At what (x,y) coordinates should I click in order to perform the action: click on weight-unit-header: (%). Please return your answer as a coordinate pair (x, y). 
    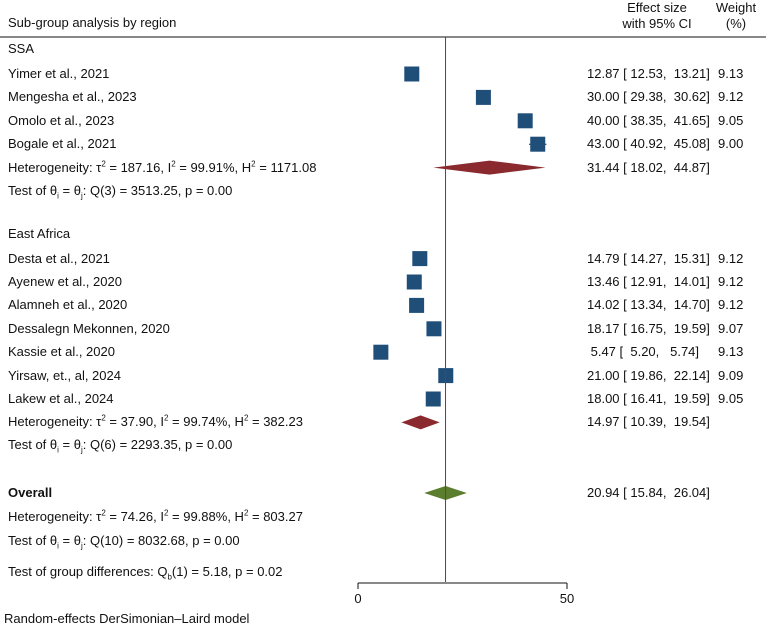
    Looking at the image, I should click on (736, 23).